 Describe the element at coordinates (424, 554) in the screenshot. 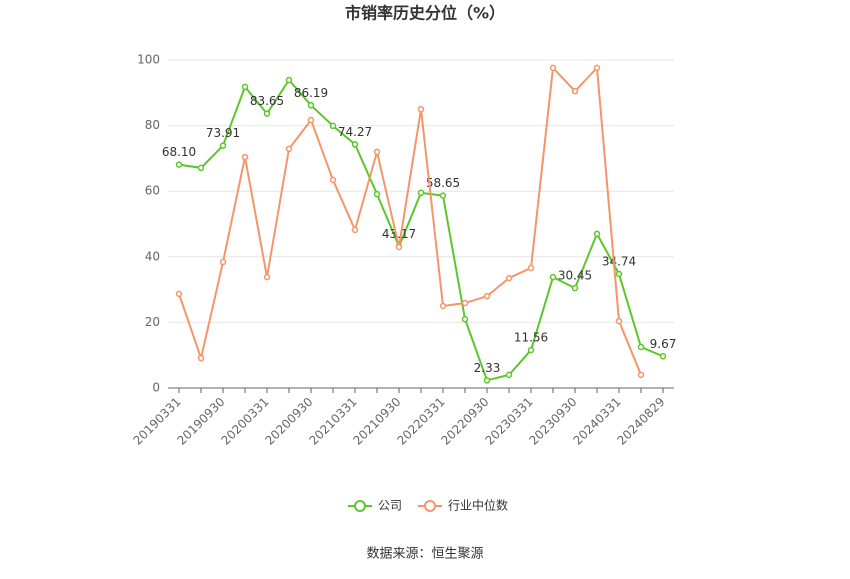

I see `source: 数据来源：恒生聚源` at that location.